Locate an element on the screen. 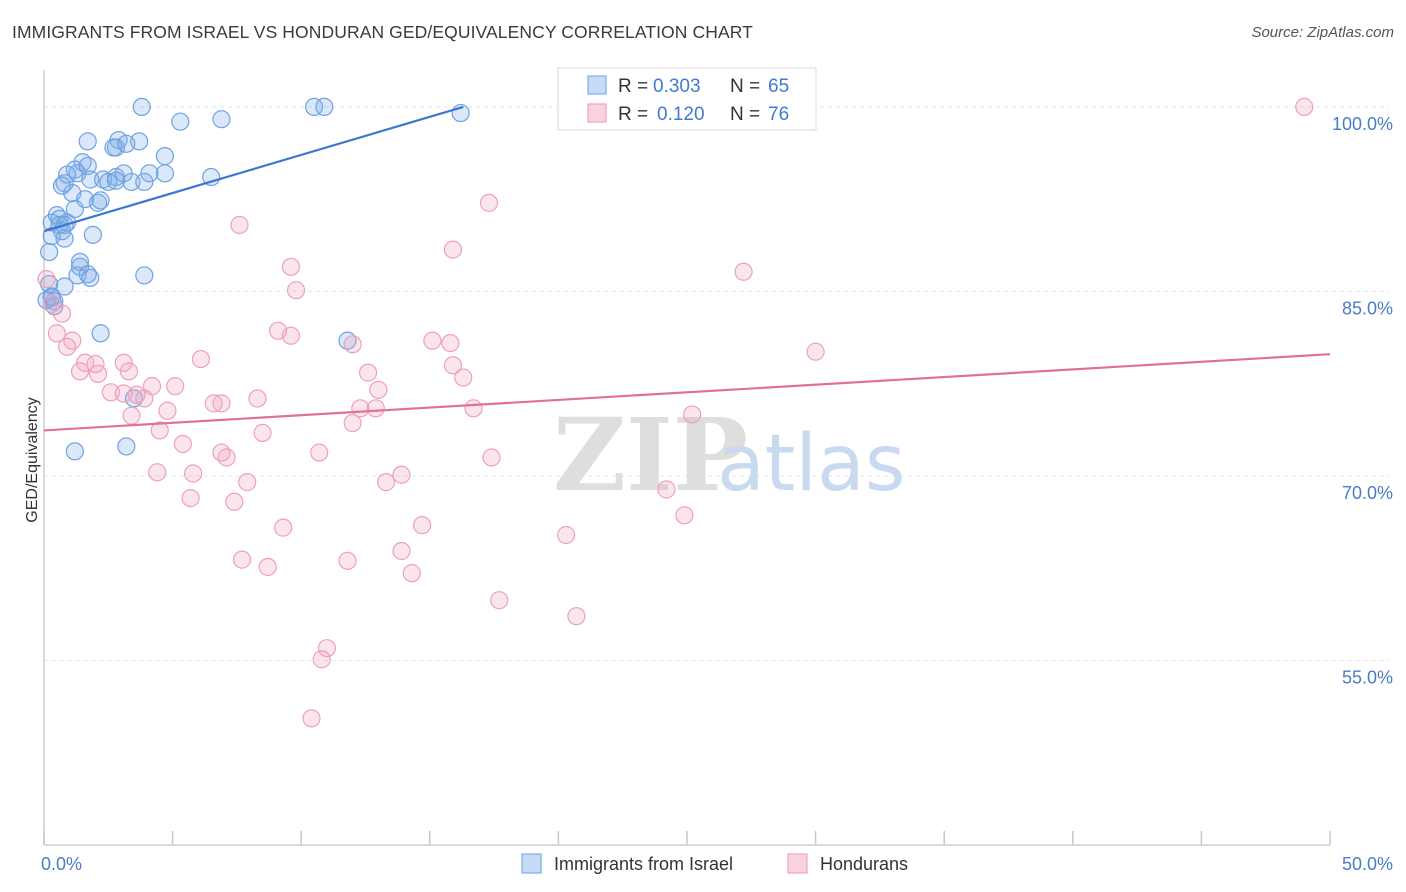 Image resolution: width=1406 pixels, height=892 pixels. watermark: ZIP atlas is located at coordinates (729, 455).